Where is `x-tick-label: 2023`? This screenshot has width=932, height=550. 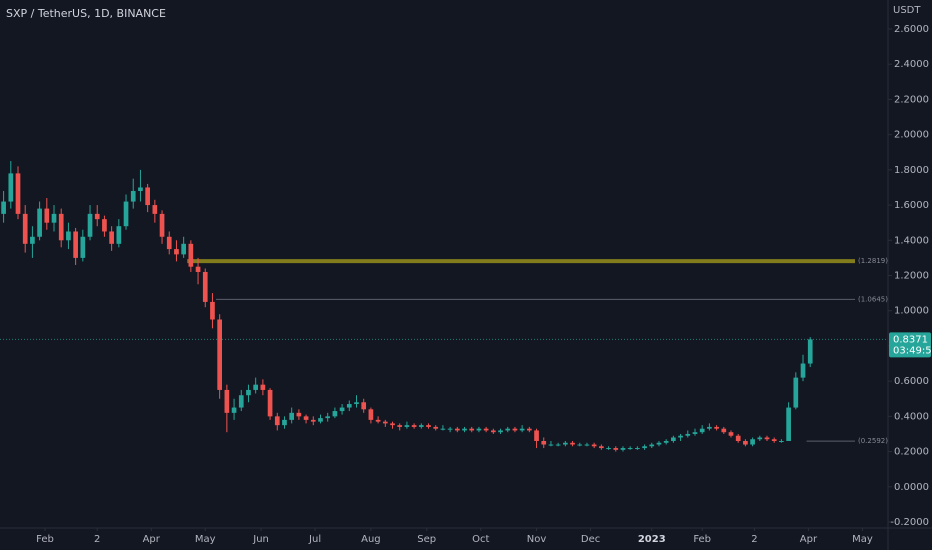
x-tick-label: 2023 is located at coordinates (652, 539).